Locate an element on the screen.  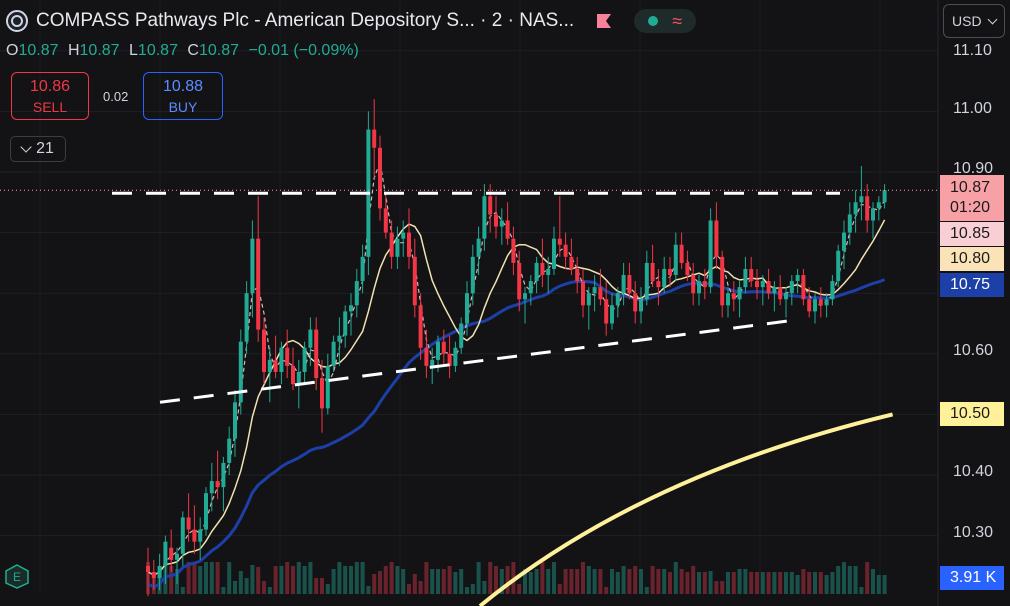
y-tick-label: 10.40 is located at coordinates (973, 471).